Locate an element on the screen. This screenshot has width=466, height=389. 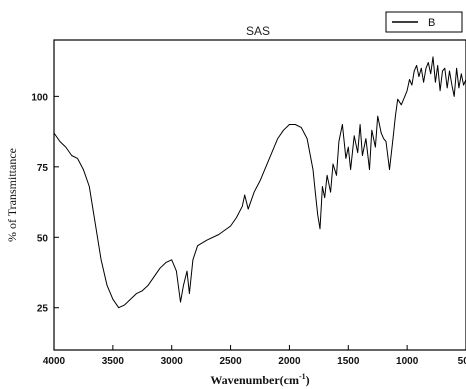
y-tick-label: 100 is located at coordinates (39, 97).